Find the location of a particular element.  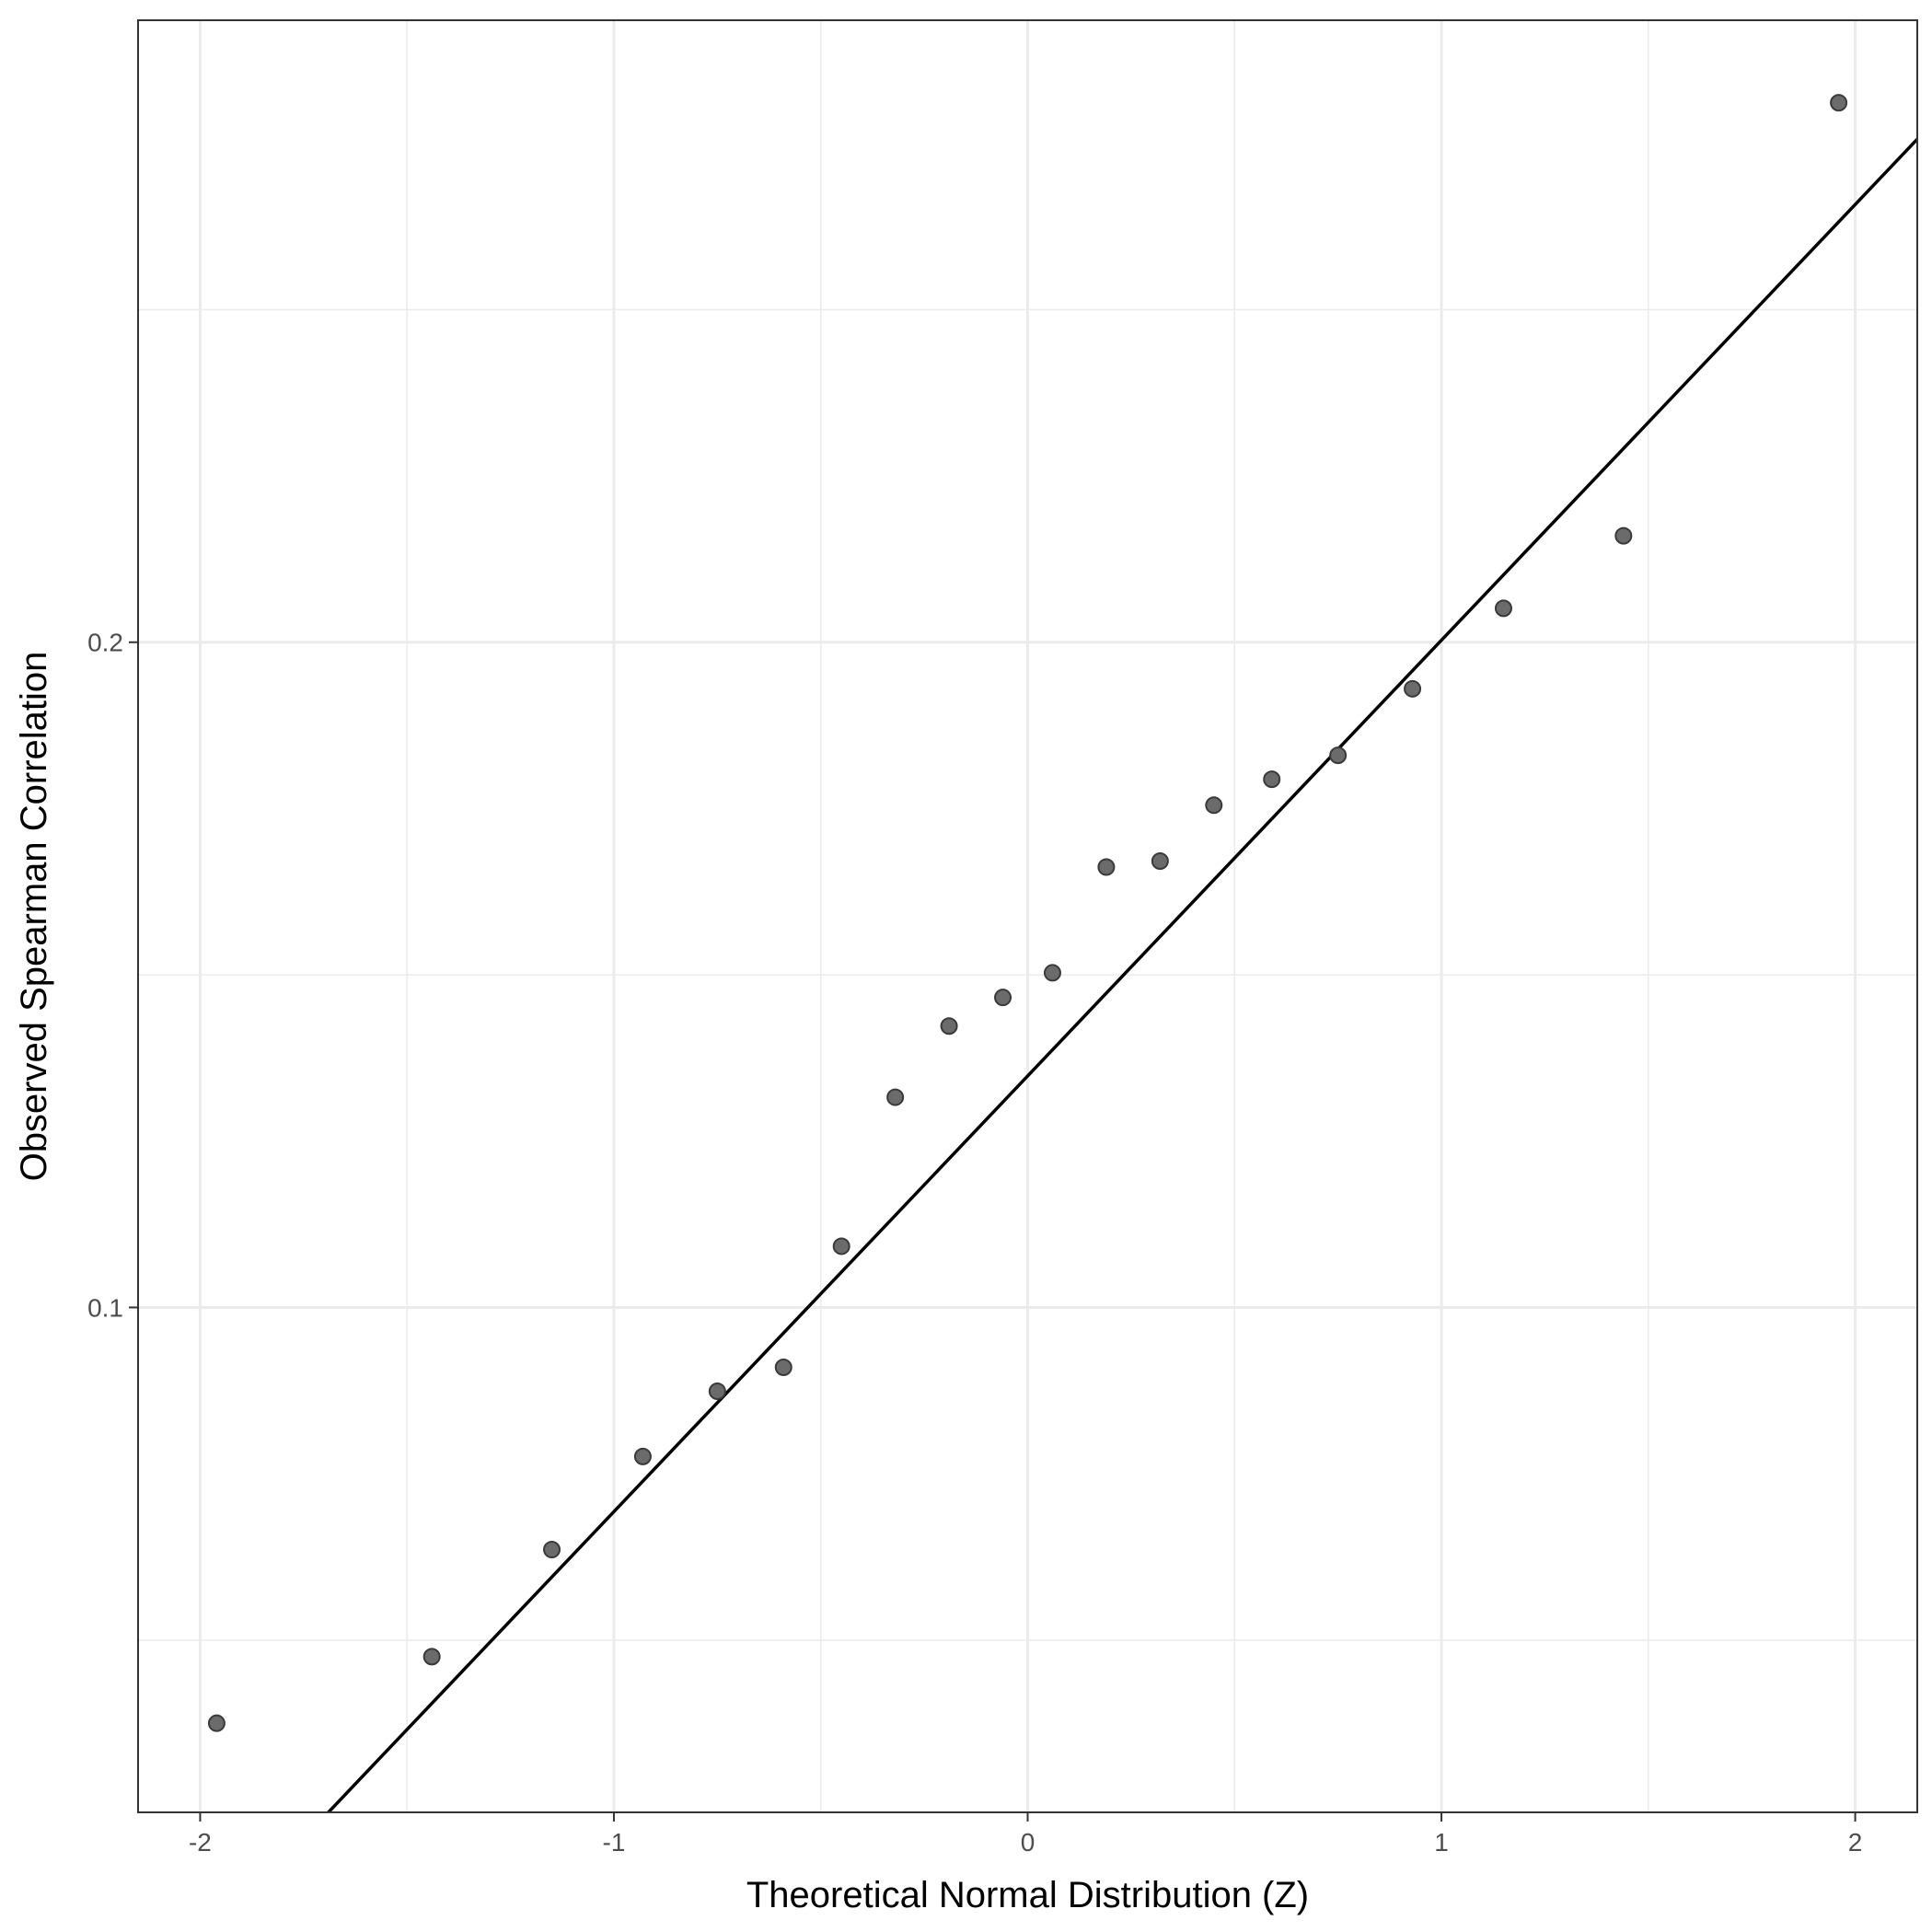

y-axis-ticks: 0.1 0.2 is located at coordinates (113, 976).